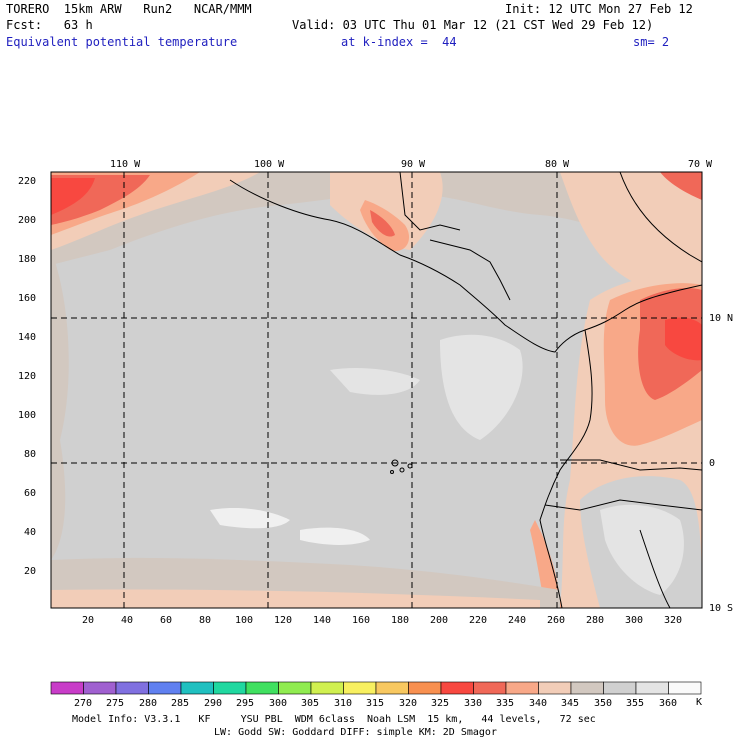 The width and height of the screenshot is (740, 740). Describe the element at coordinates (166, 620) in the screenshot. I see `x-tick: 60` at that location.